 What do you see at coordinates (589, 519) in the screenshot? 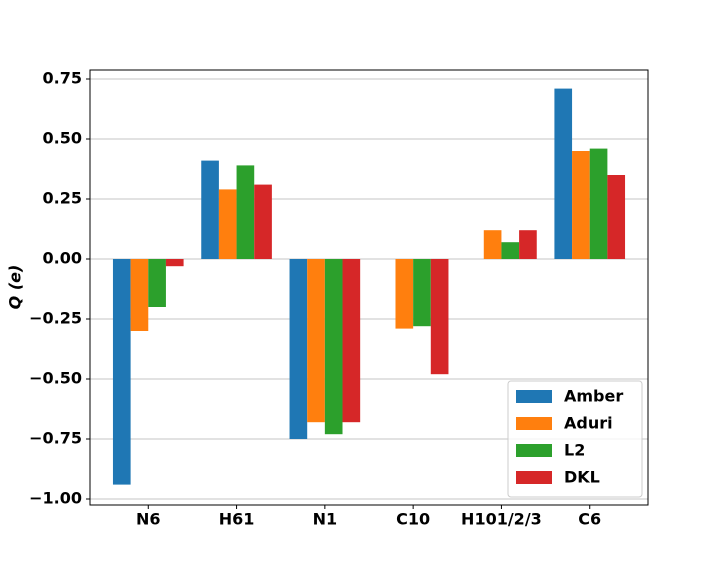
I see `x-tick-label: C6` at bounding box center [589, 519].